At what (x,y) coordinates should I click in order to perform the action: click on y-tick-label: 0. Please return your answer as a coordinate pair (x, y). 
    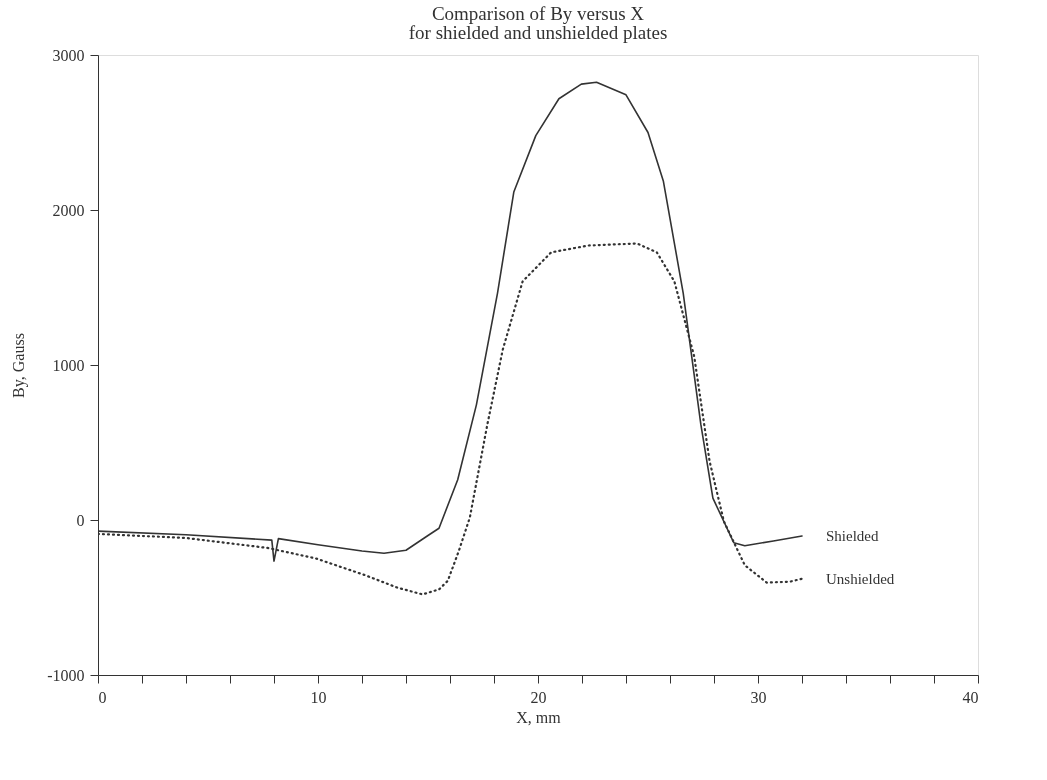
    Looking at the image, I should click on (80, 520).